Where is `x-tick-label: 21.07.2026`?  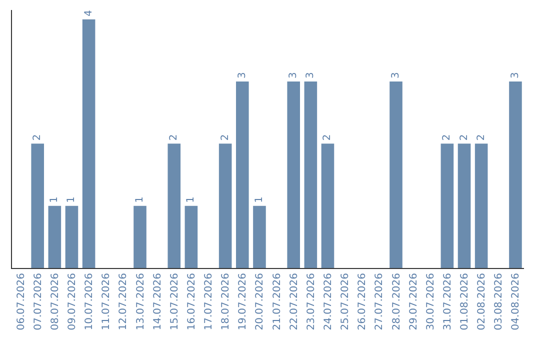 x-tick-label: 21.07.2026 is located at coordinates (277, 301).